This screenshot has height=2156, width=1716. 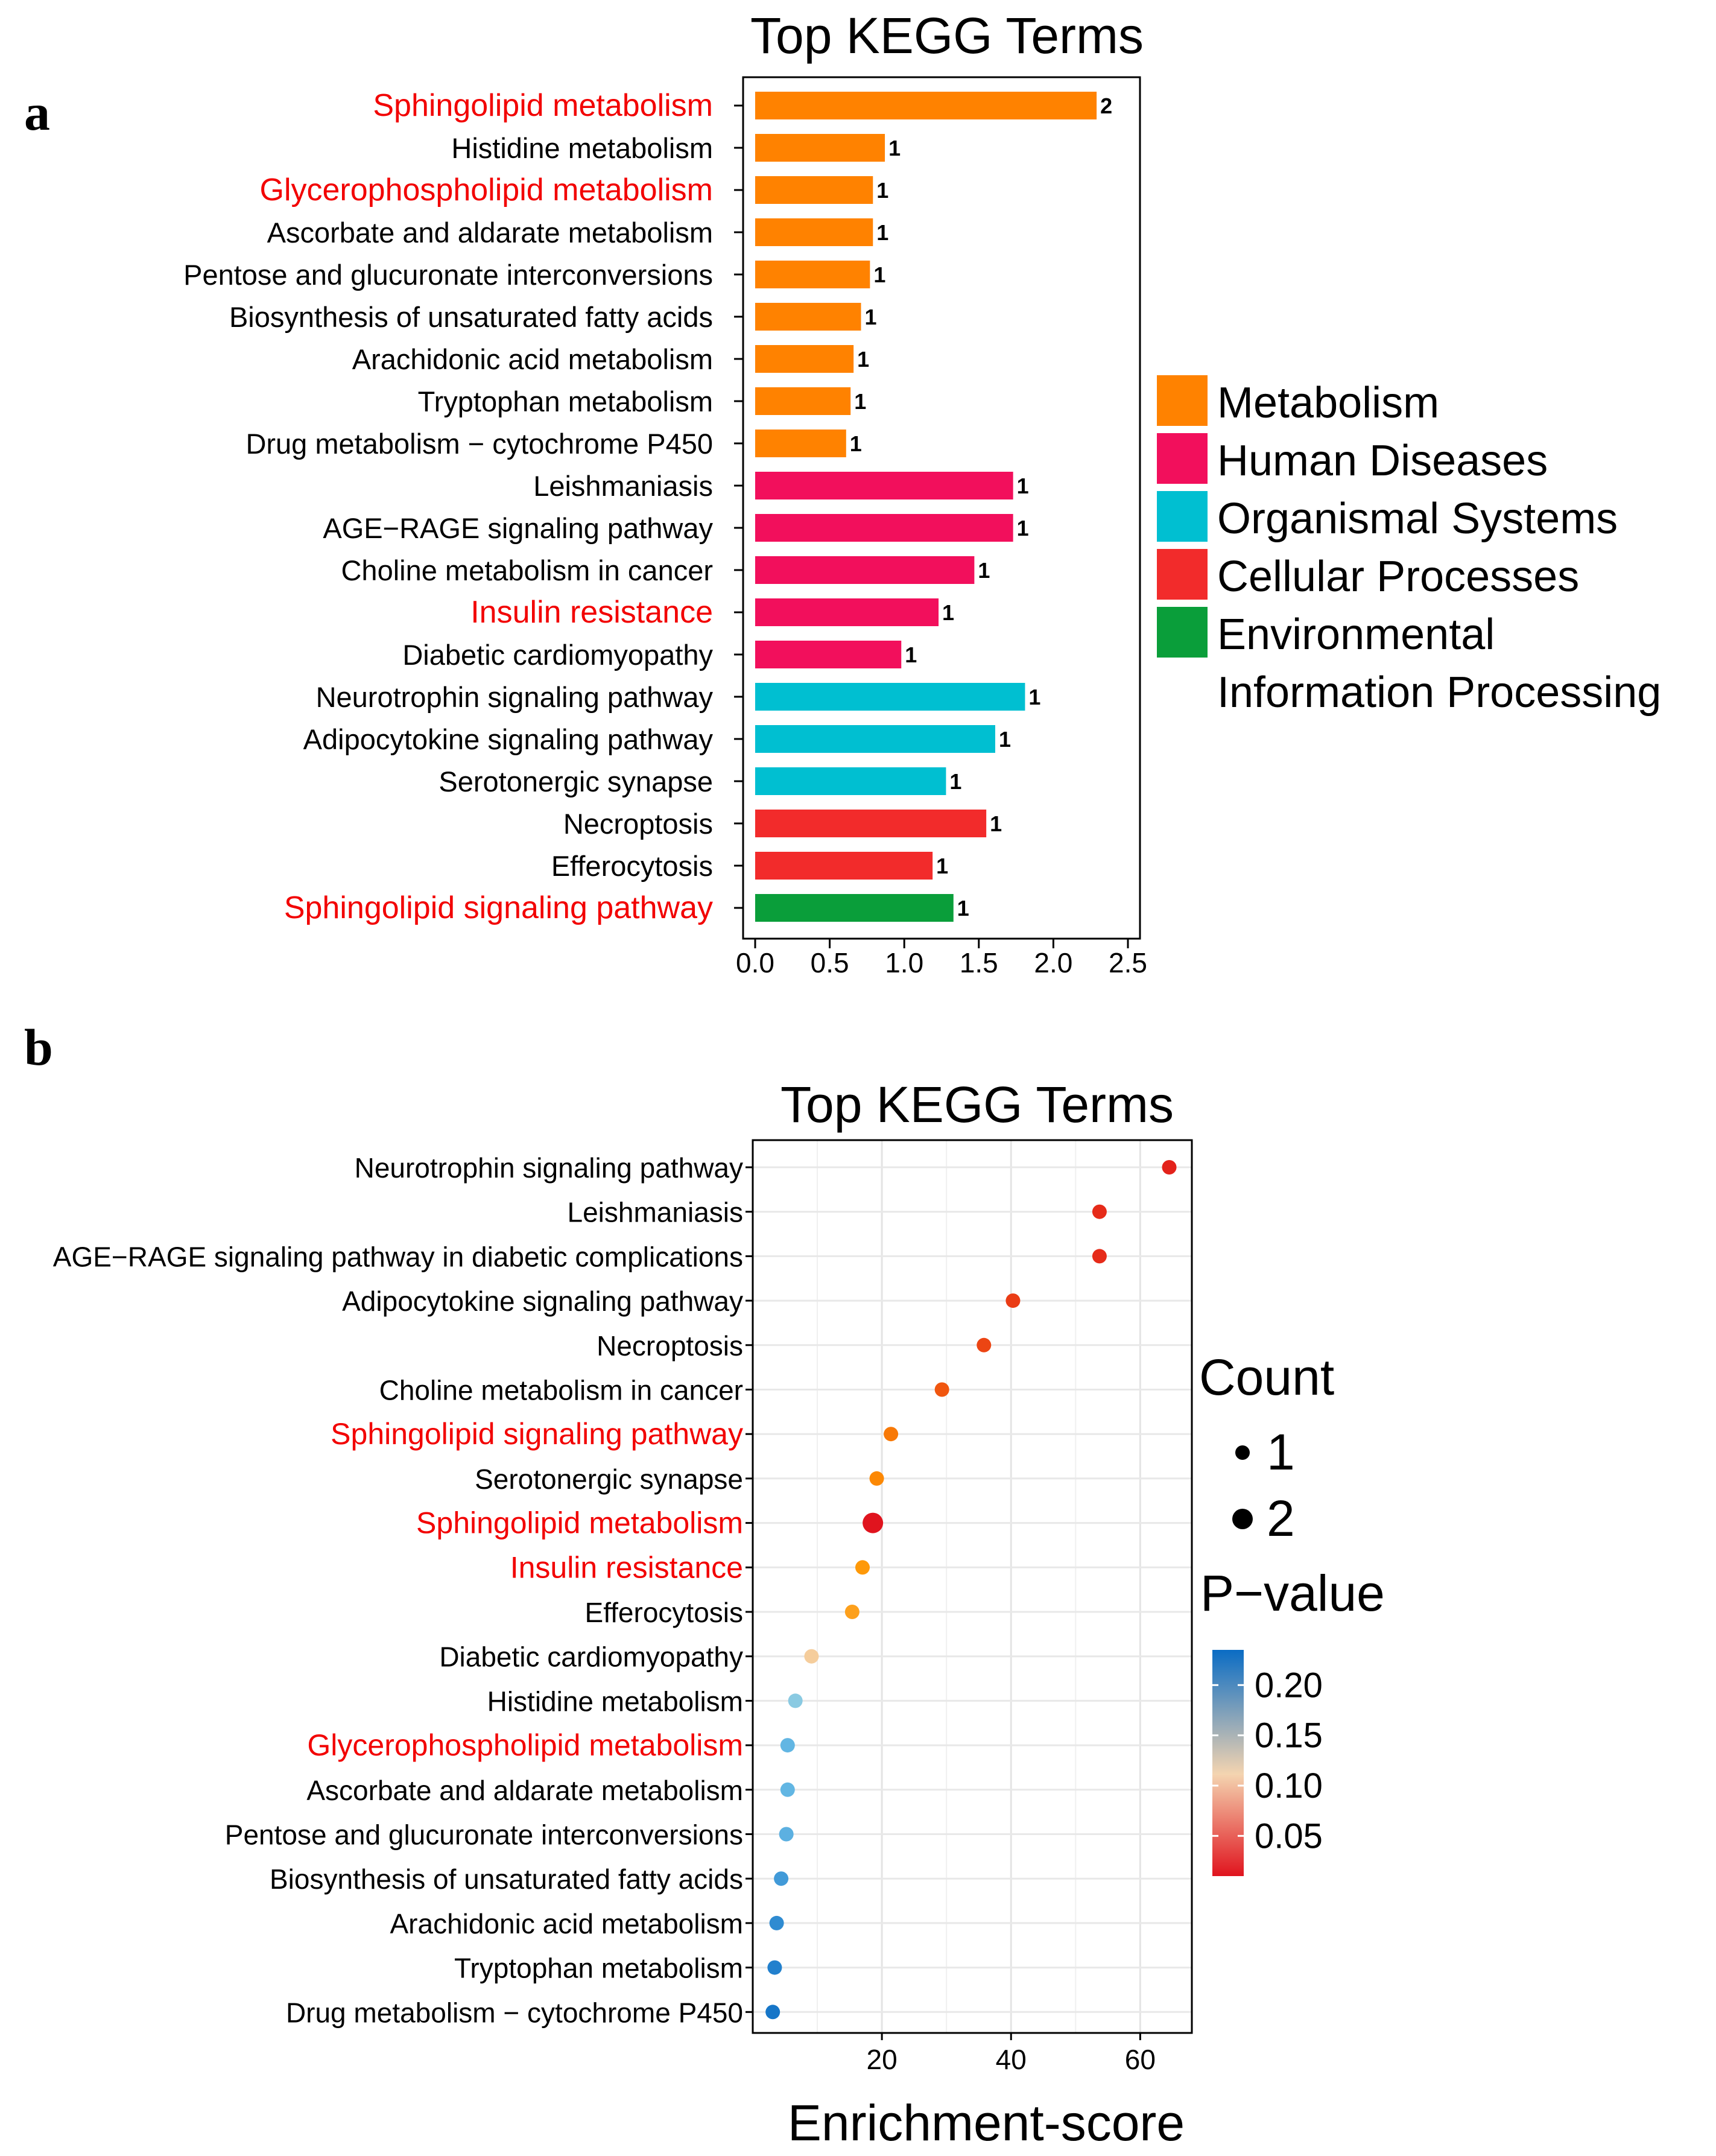 What do you see at coordinates (591, 1657) in the screenshot?
I see `y-axis-label: Diabetic cardiomyopathy` at bounding box center [591, 1657].